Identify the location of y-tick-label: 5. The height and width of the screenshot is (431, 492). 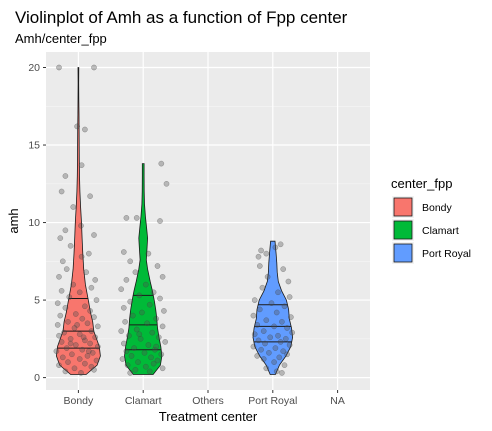
(37, 301).